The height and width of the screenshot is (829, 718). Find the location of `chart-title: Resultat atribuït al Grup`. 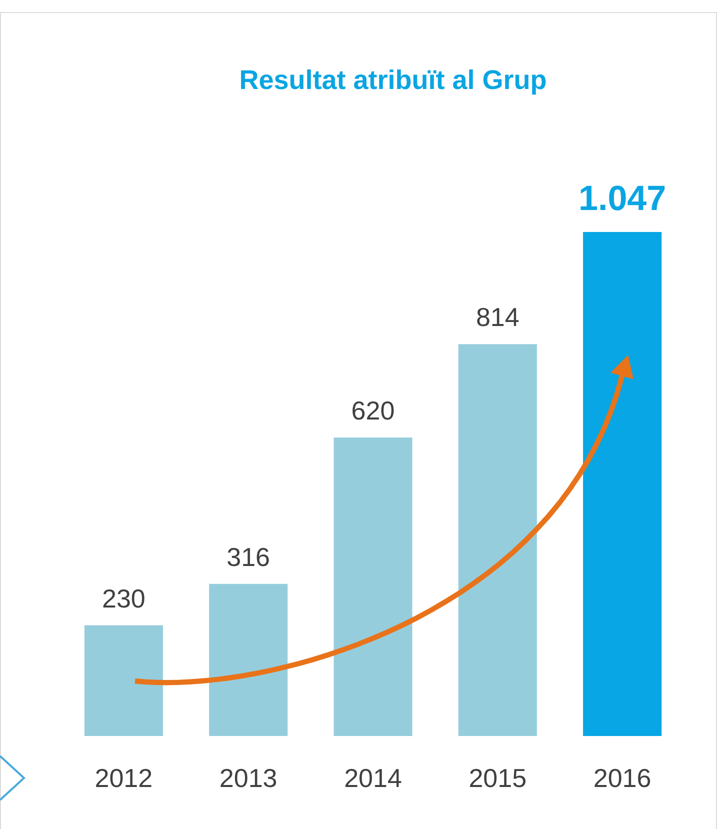

chart-title: Resultat atribuït al Grup is located at coordinates (393, 80).